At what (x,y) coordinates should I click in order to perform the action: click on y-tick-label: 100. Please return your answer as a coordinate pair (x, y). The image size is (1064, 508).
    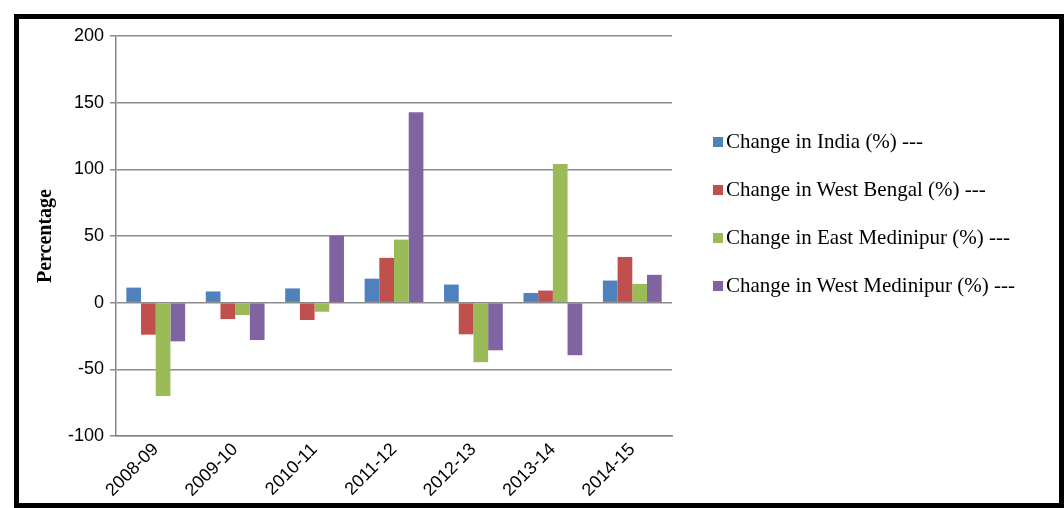
    Looking at the image, I should click on (89, 168).